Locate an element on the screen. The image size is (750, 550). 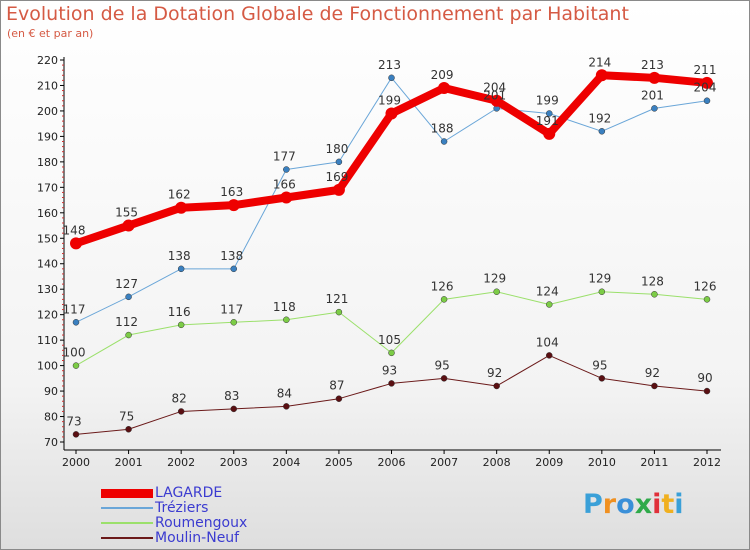
data-label-lagarde: 199 is located at coordinates (389, 100).